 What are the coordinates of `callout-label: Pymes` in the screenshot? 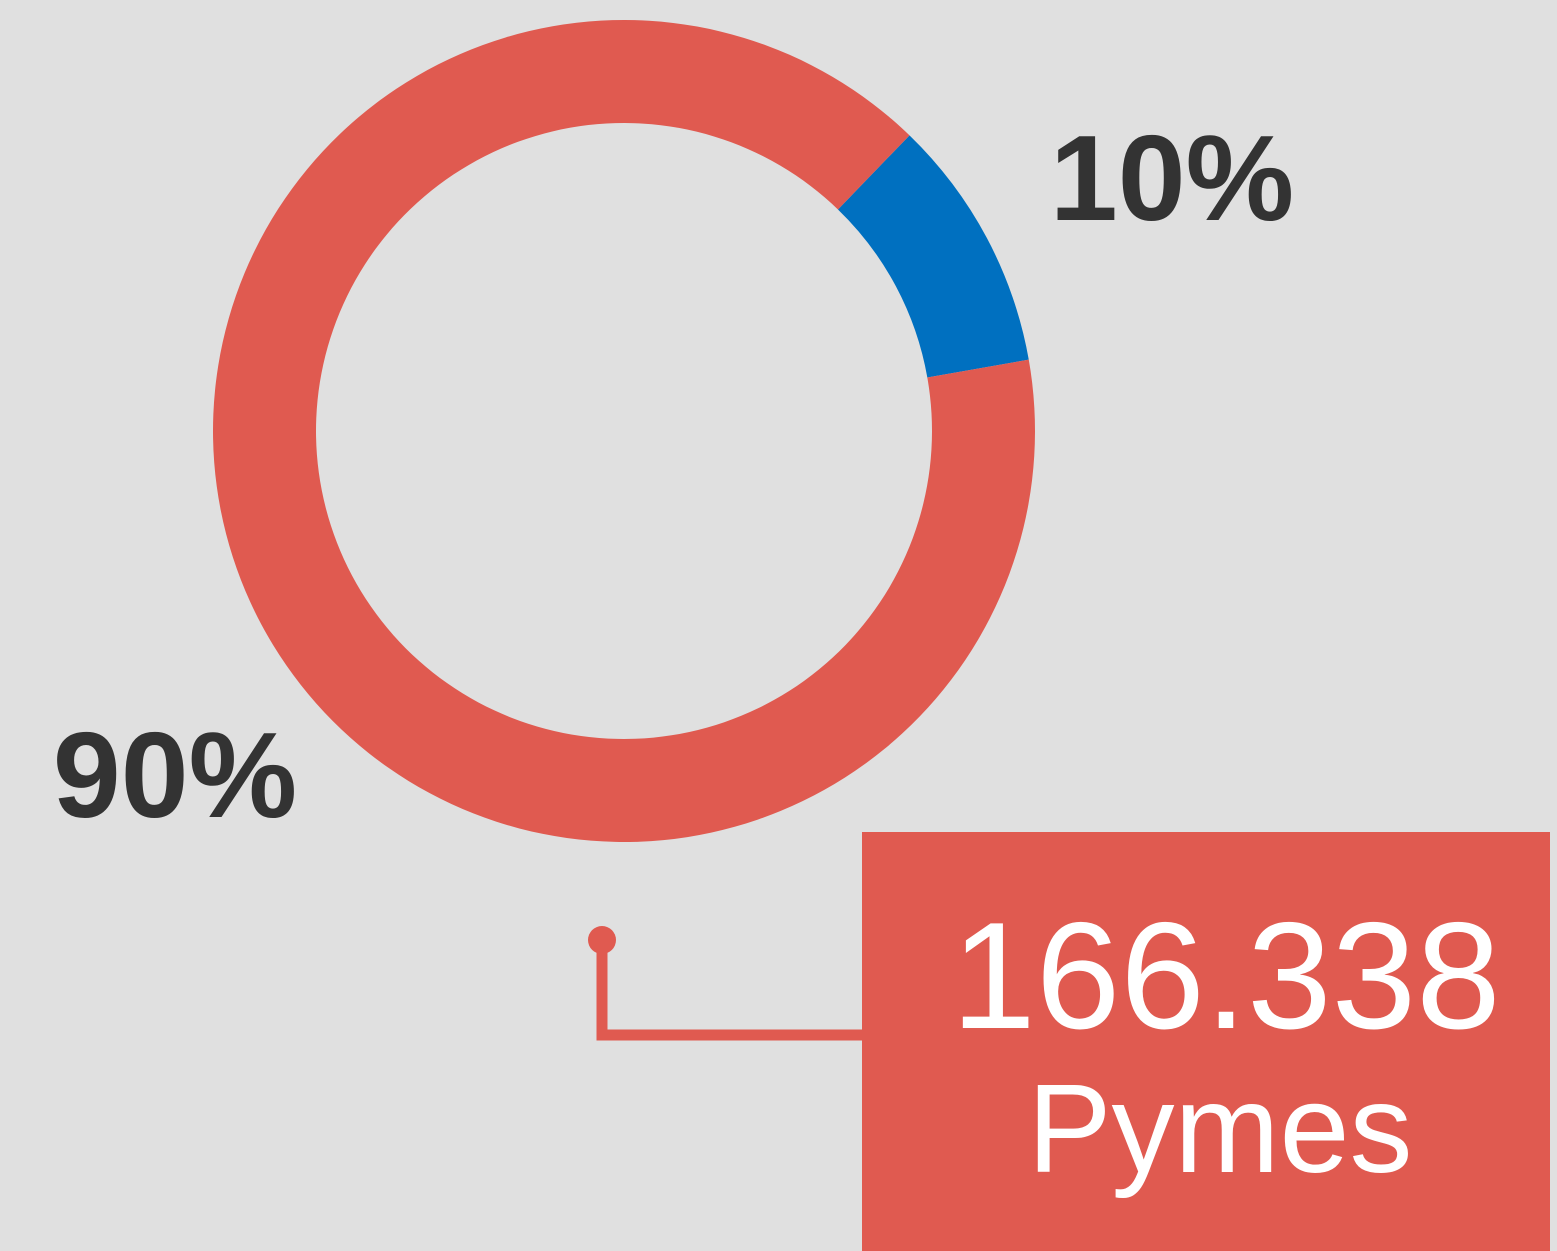 It's located at (1219, 1128).